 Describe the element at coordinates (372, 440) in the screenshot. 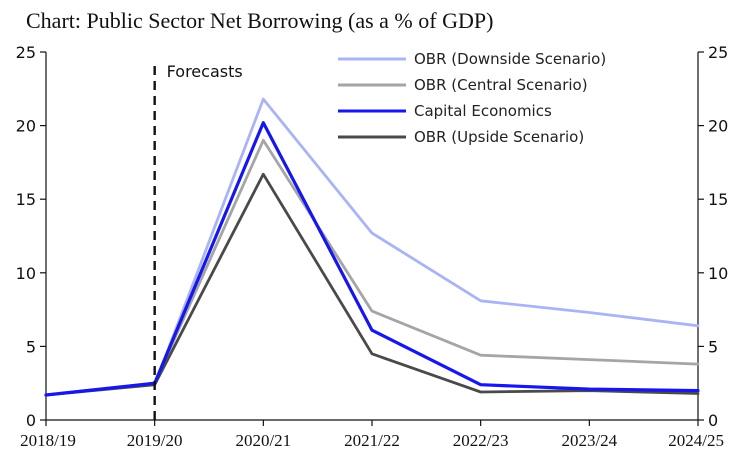

I see `x-tick-label: 2021/22` at that location.